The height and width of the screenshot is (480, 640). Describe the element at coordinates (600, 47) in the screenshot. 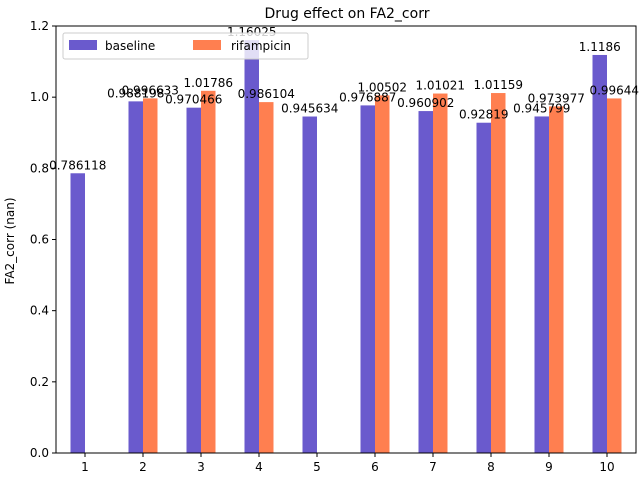

I see `bar-label-baseline-10: 1.1186` at that location.